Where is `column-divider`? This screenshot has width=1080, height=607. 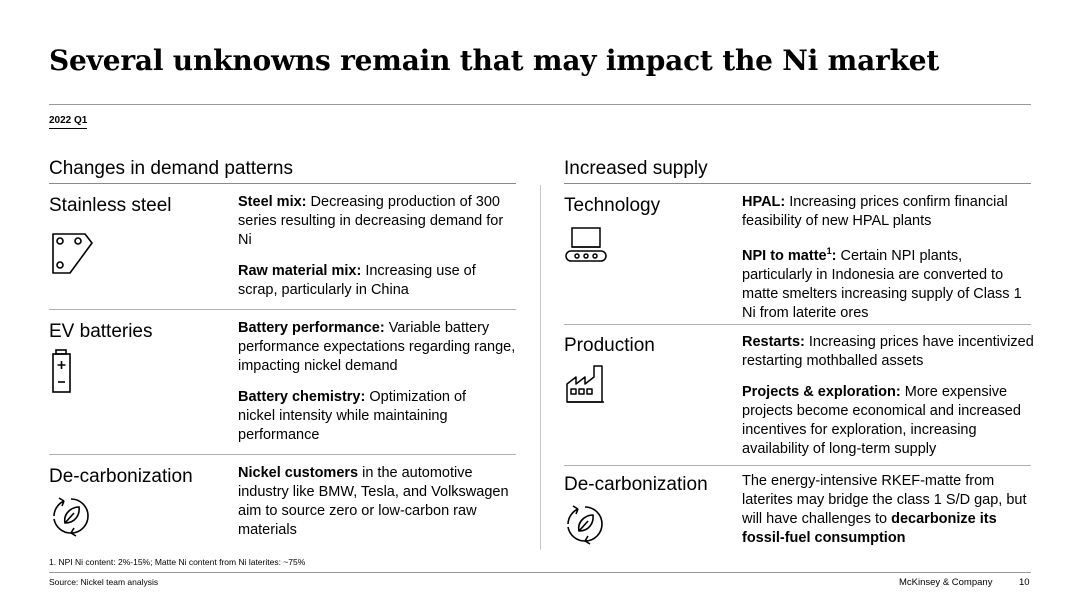 column-divider is located at coordinates (540, 367).